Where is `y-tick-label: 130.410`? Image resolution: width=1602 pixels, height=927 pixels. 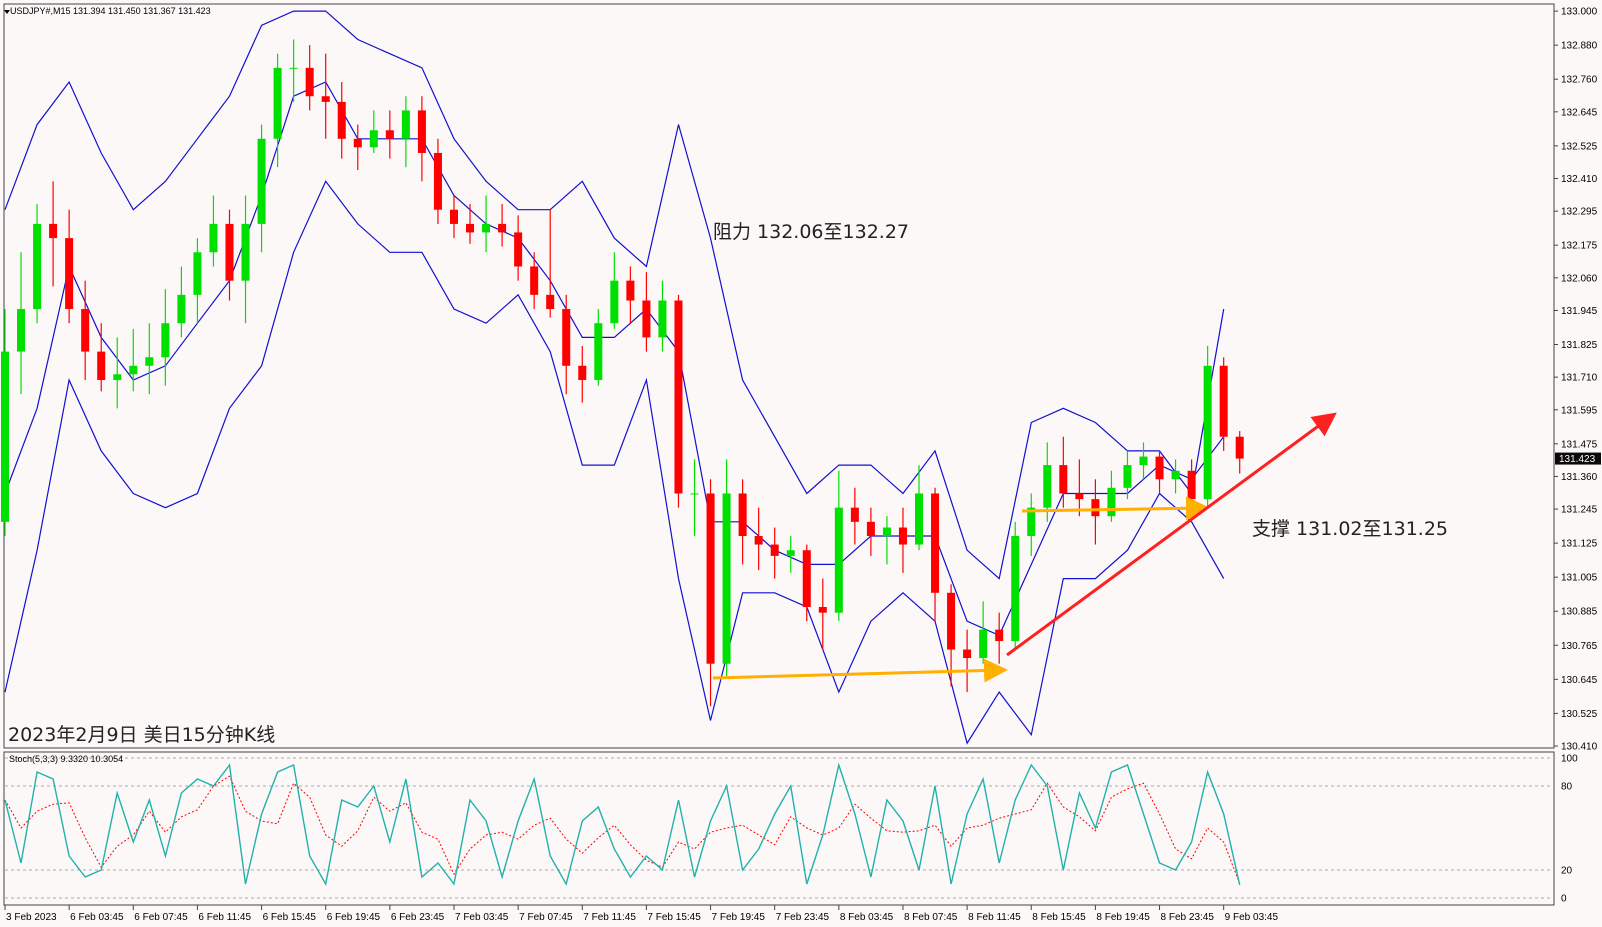
y-tick-label: 130.410 is located at coordinates (1579, 747).